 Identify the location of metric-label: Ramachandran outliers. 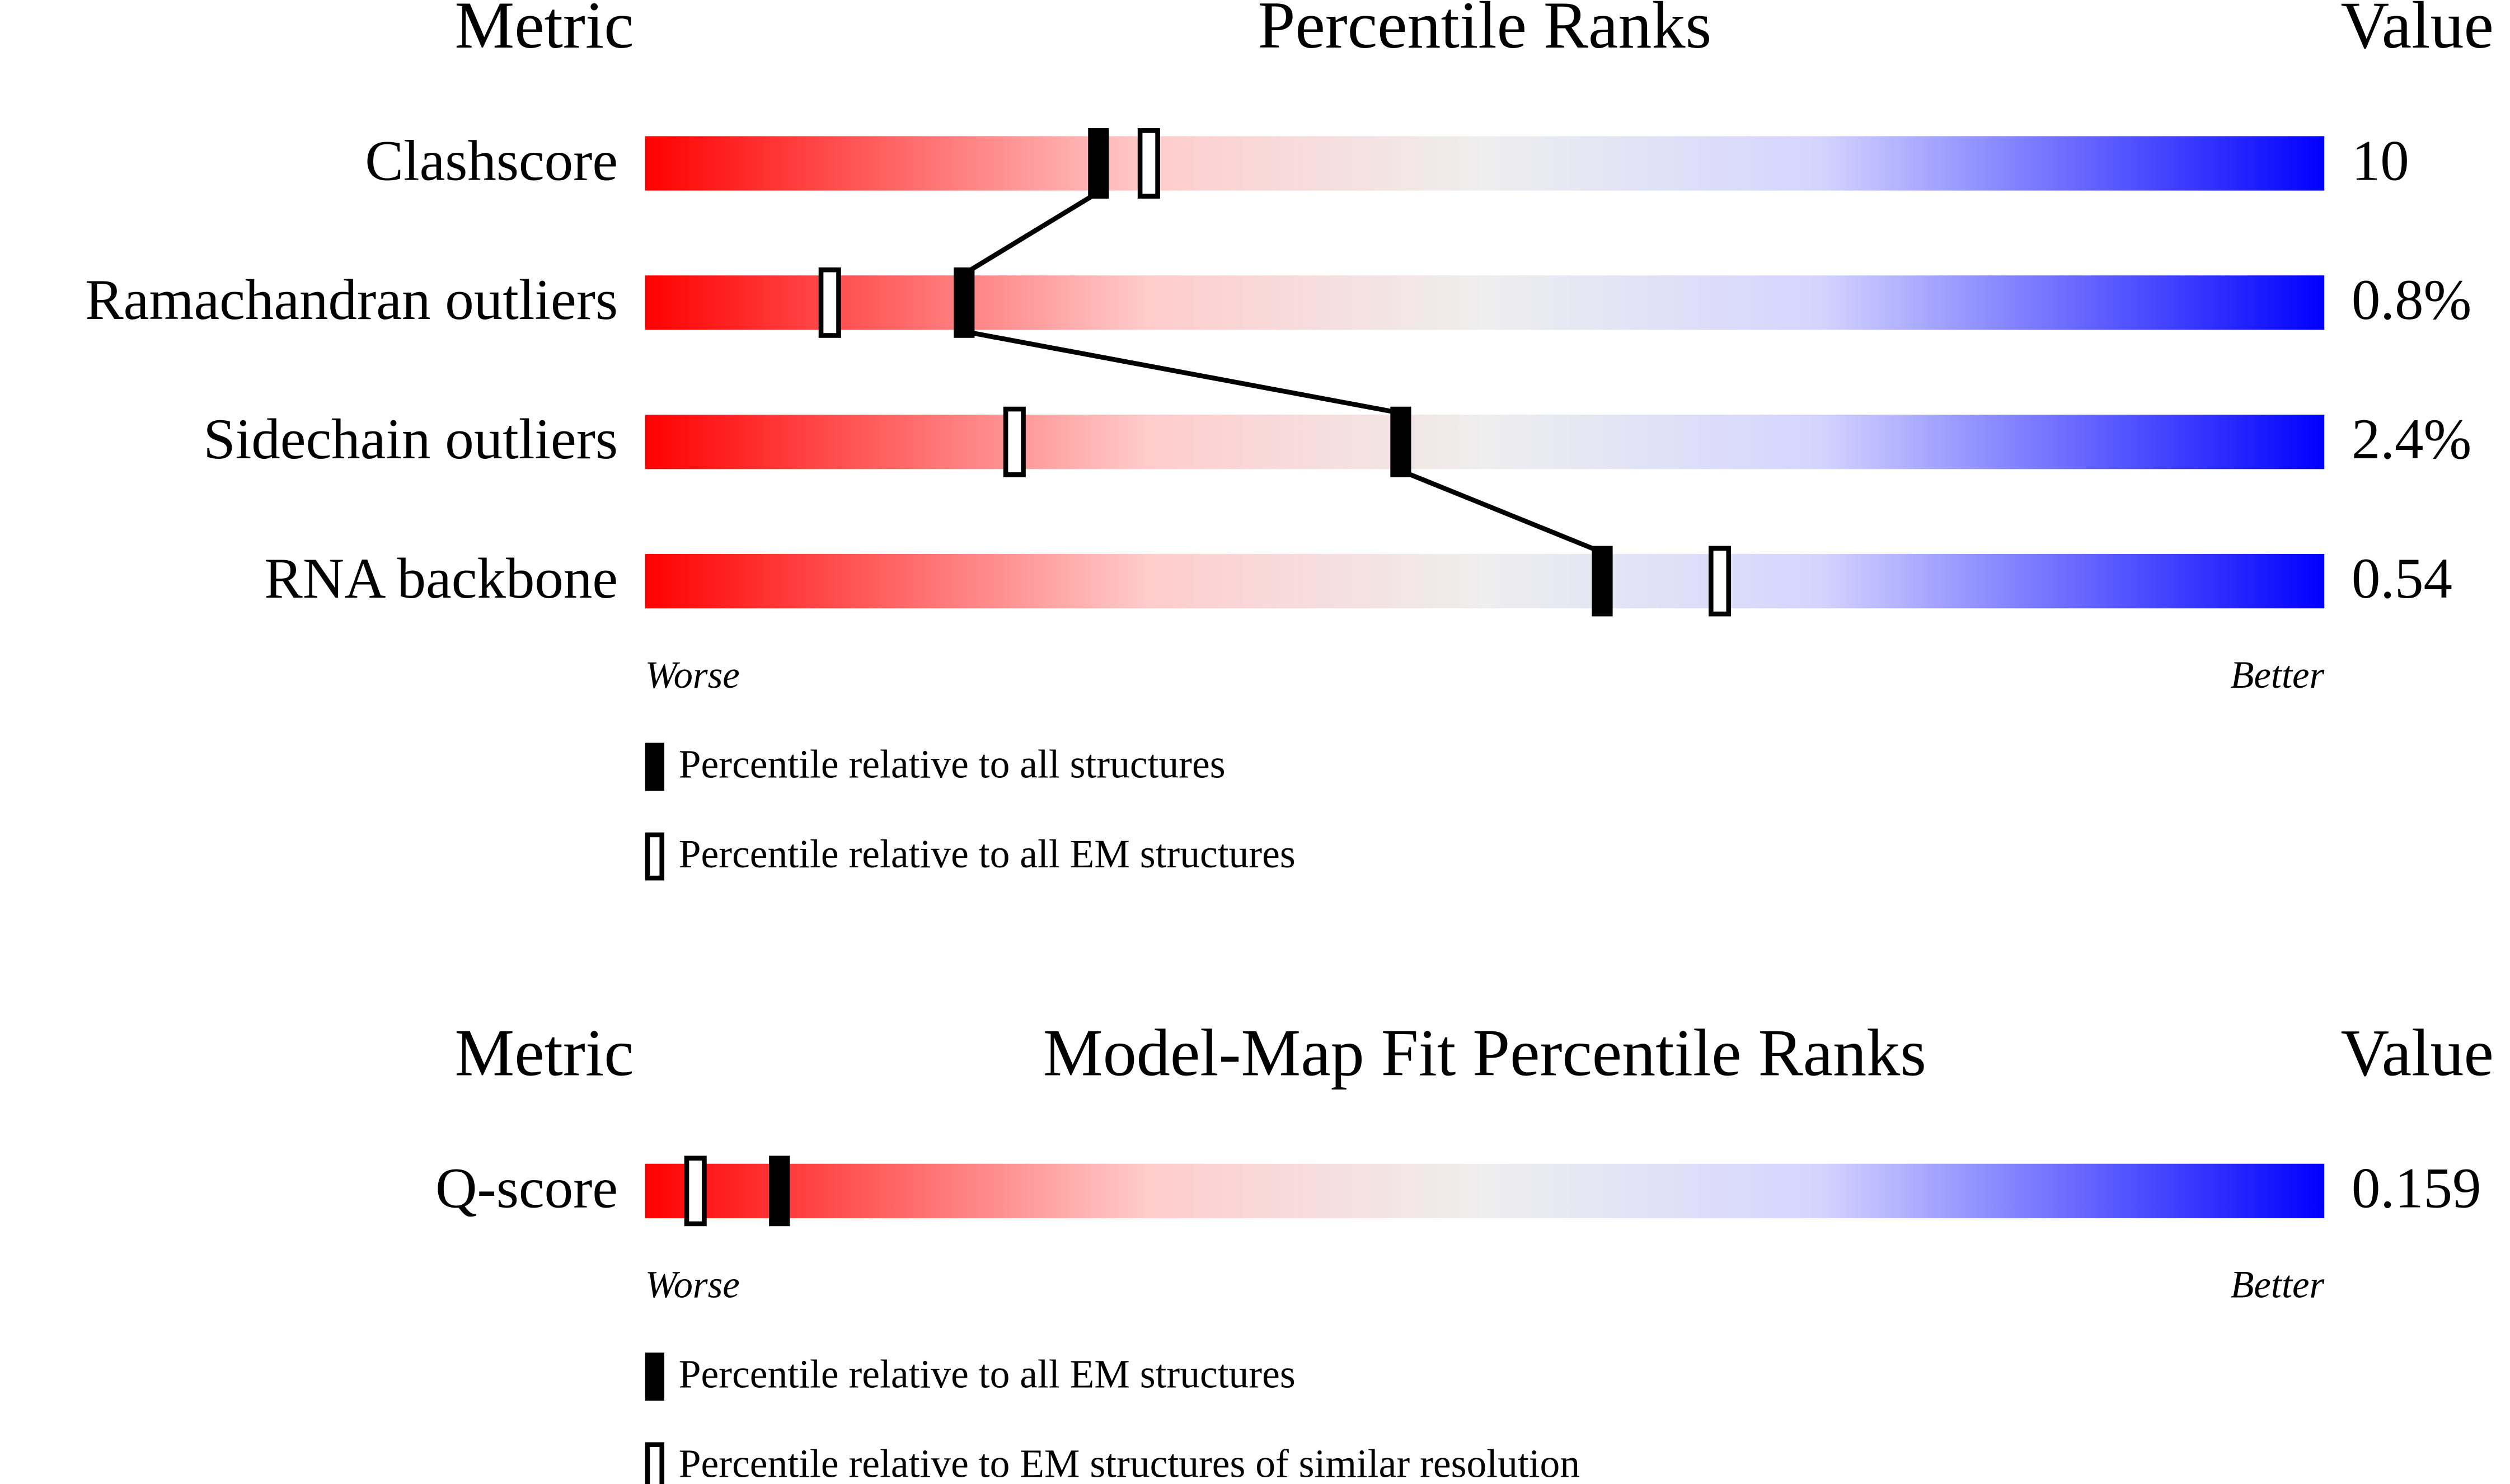
(351, 300).